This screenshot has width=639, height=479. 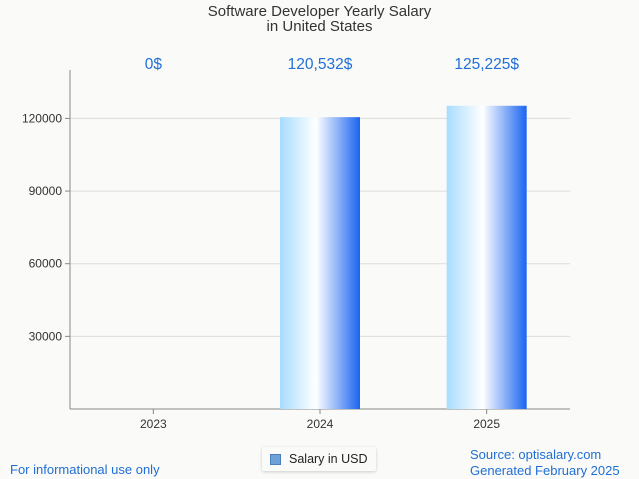 I want to click on chart-subtitle: in United States, so click(x=319, y=26).